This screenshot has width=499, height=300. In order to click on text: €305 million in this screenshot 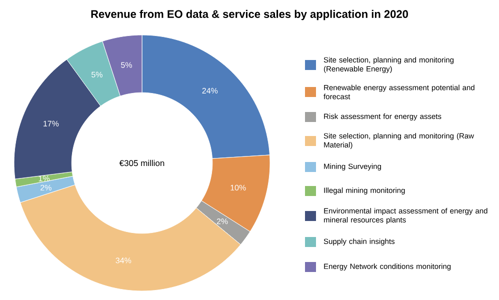, I will do `click(141, 163)`.